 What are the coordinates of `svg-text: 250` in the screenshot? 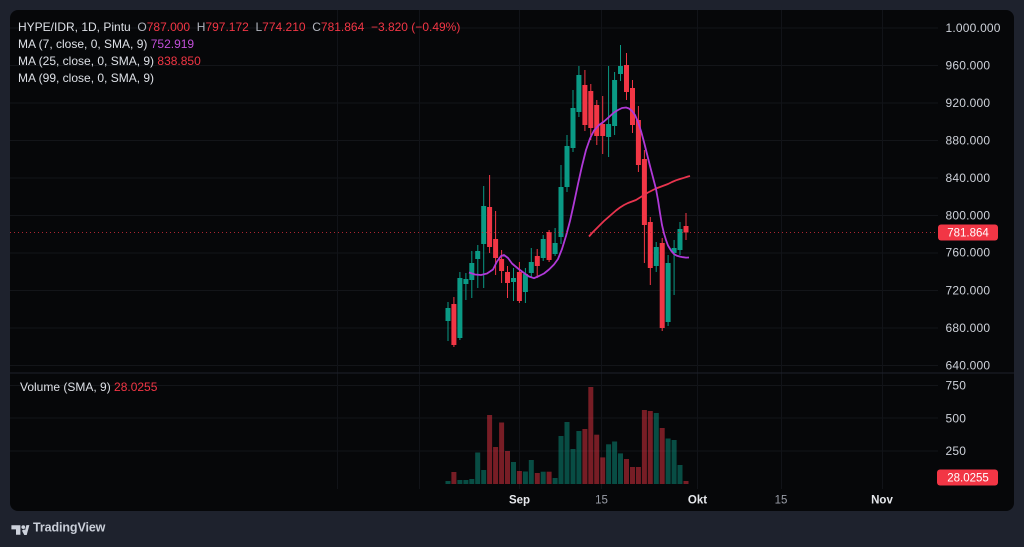 It's located at (956, 451).